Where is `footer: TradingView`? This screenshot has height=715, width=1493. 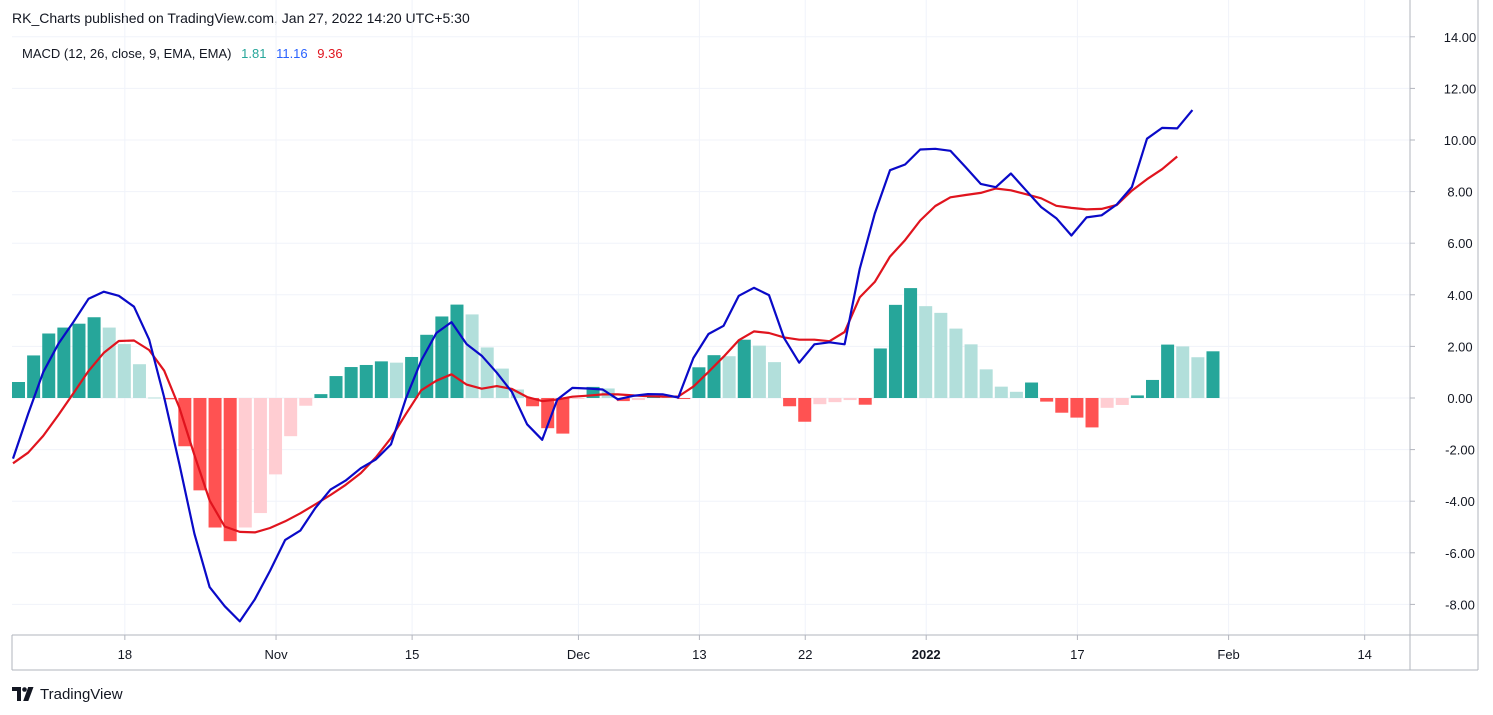
footer: TradingView is located at coordinates (67, 694).